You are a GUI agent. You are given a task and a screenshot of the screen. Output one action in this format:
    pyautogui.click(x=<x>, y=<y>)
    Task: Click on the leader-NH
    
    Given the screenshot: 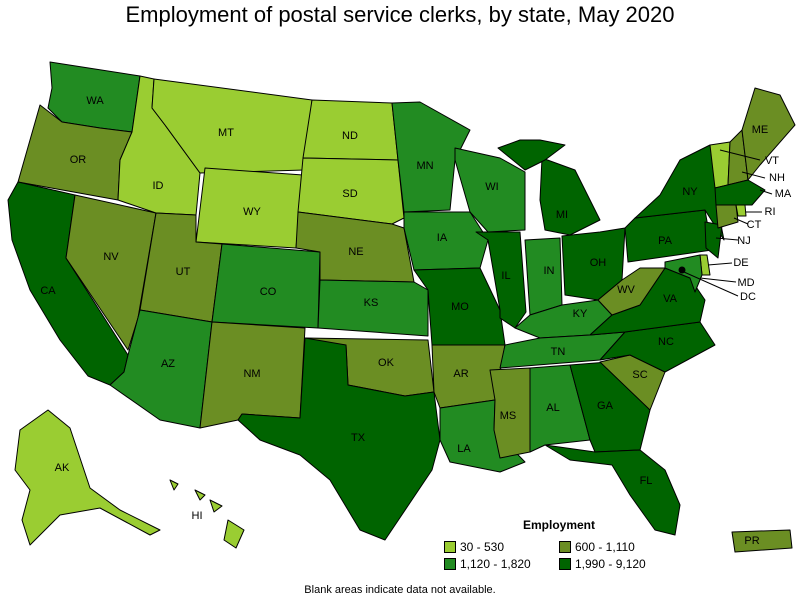 What is the action you would take?
    pyautogui.click(x=753, y=175)
    